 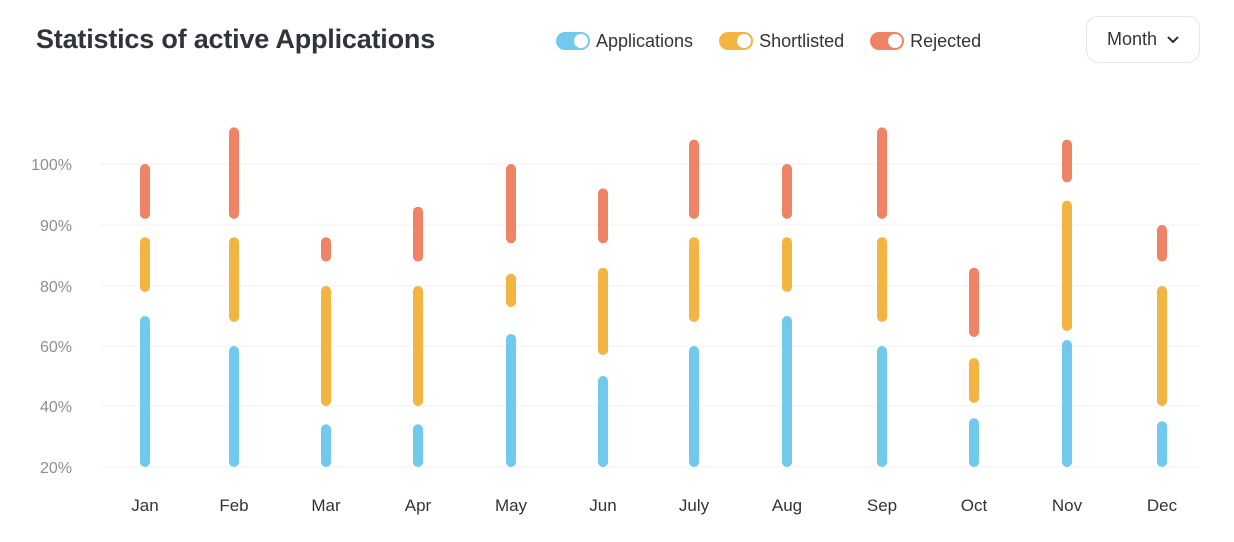 I want to click on bar-rejected-dec, so click(x=1162, y=243).